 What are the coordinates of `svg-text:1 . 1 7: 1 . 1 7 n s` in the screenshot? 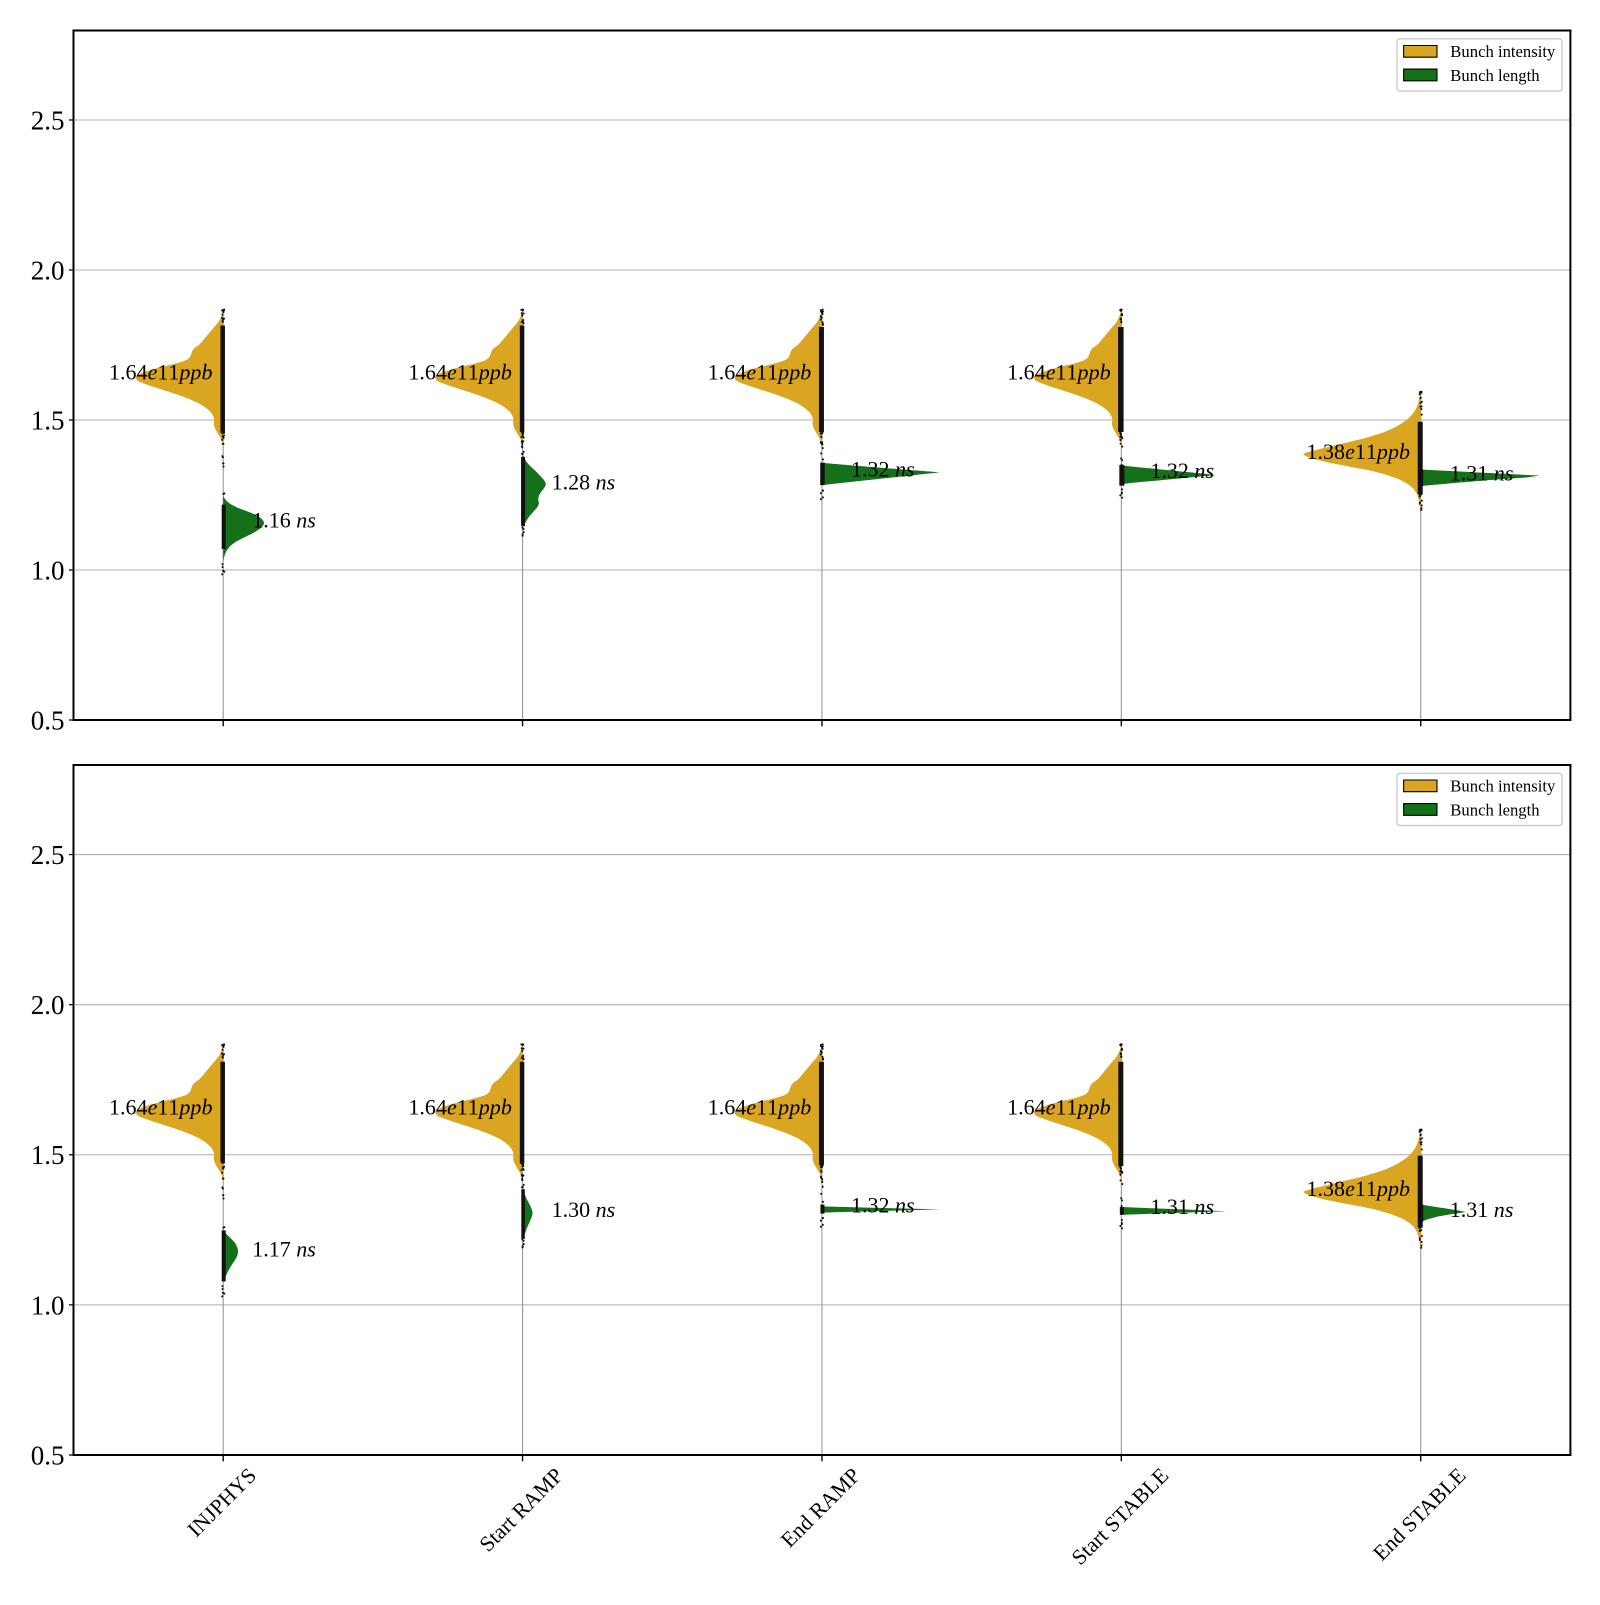 It's located at (284, 1248).